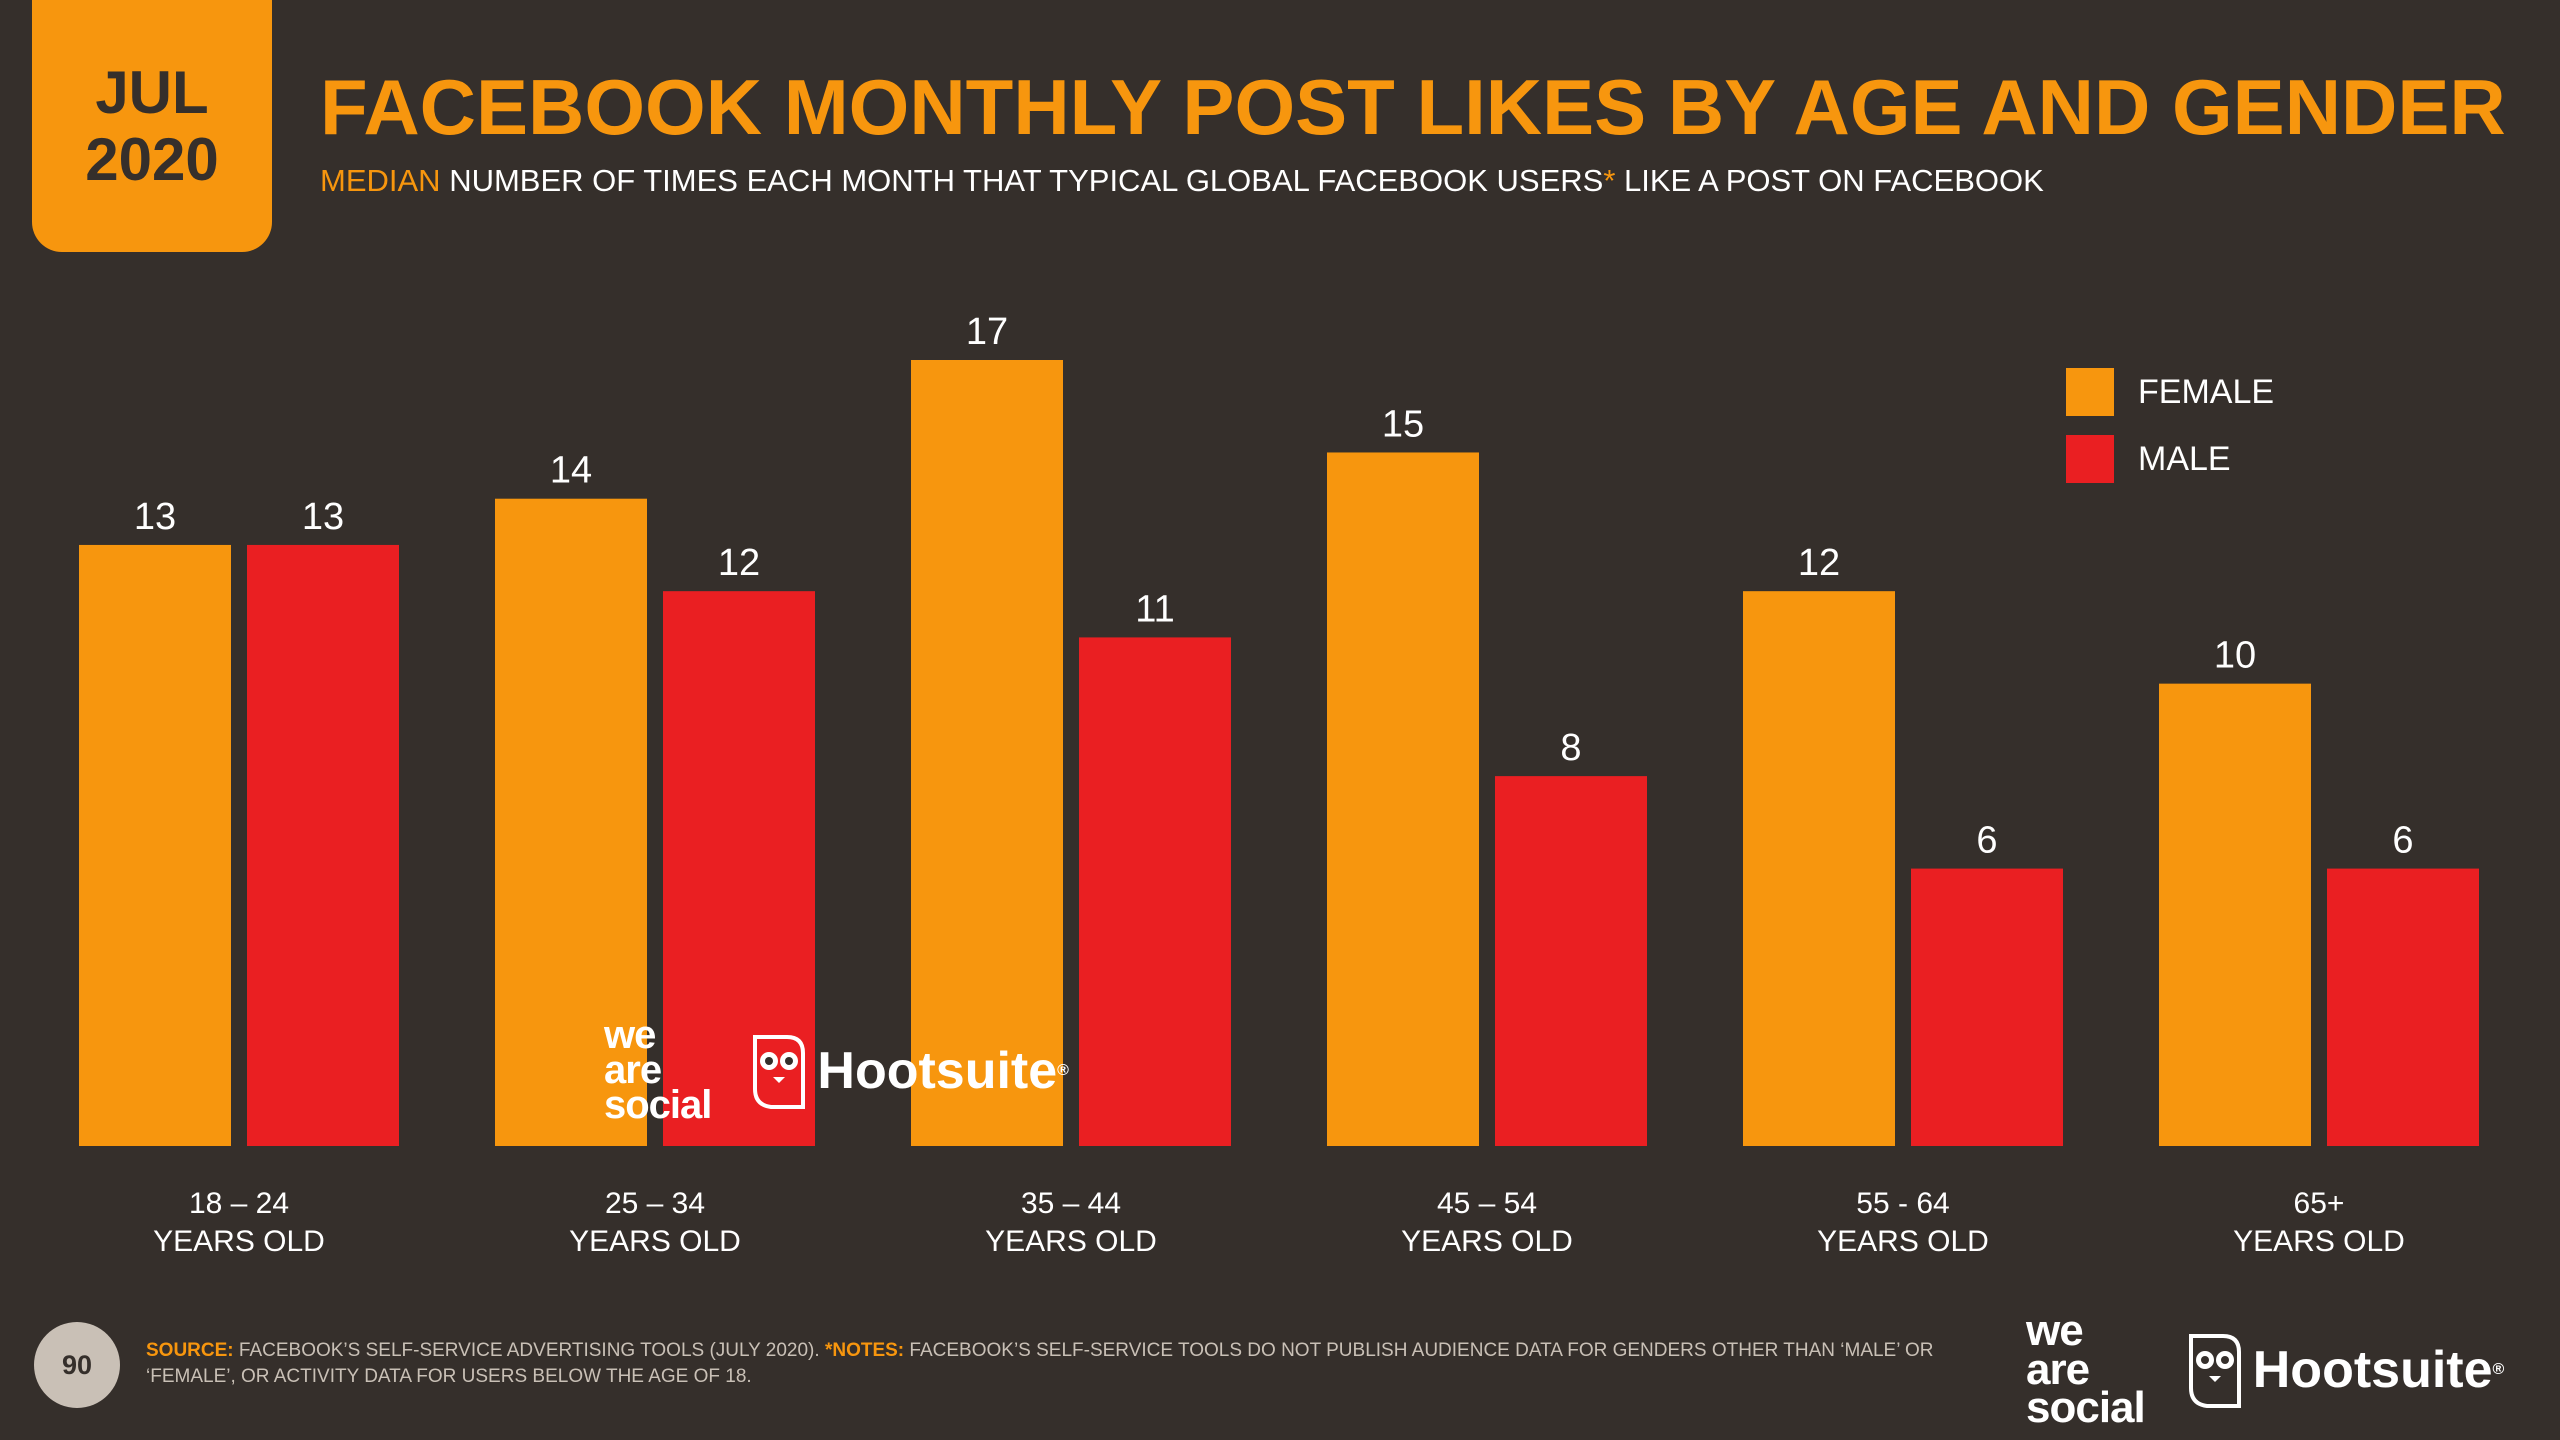 This screenshot has width=2560, height=1440. What do you see at coordinates (1570, 748) in the screenshot?
I see `data-label-male-3: 8` at bounding box center [1570, 748].